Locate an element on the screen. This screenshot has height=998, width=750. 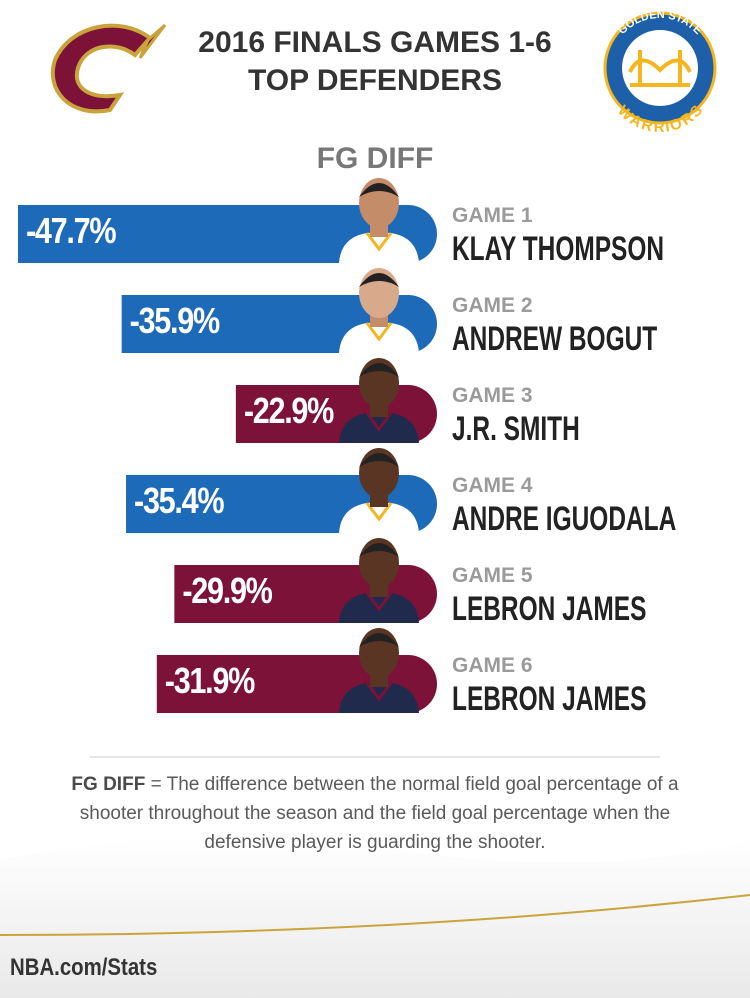
source: NBA.com/Stats is located at coordinates (83, 966).